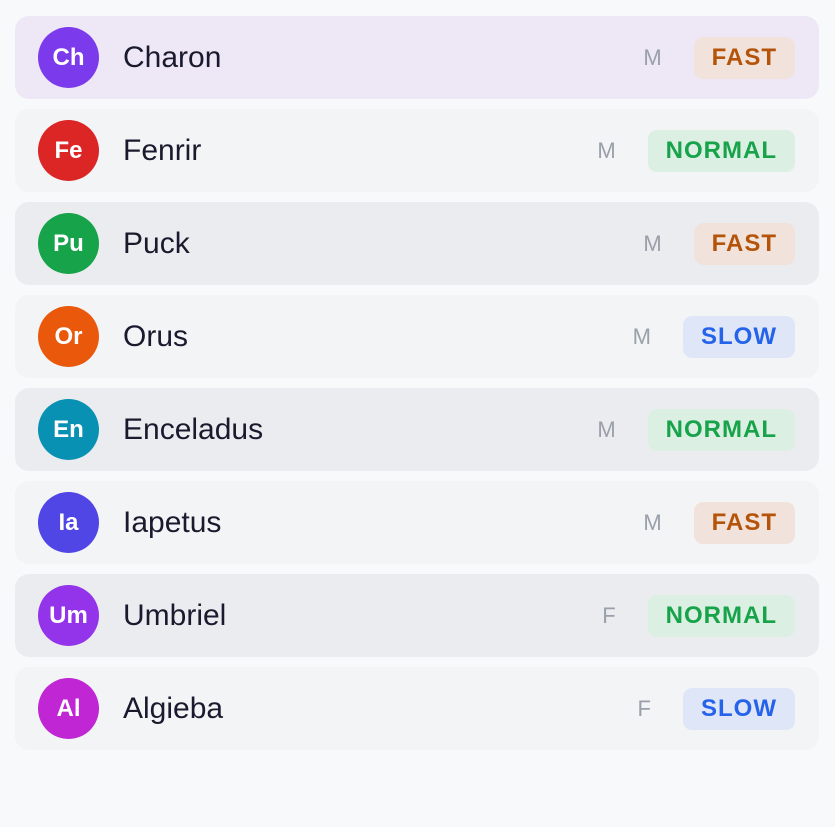 Image resolution: width=835 pixels, height=827 pixels. Describe the element at coordinates (417, 243) in the screenshot. I see `voice-row-puck: Pu Puck M FAST` at that location.